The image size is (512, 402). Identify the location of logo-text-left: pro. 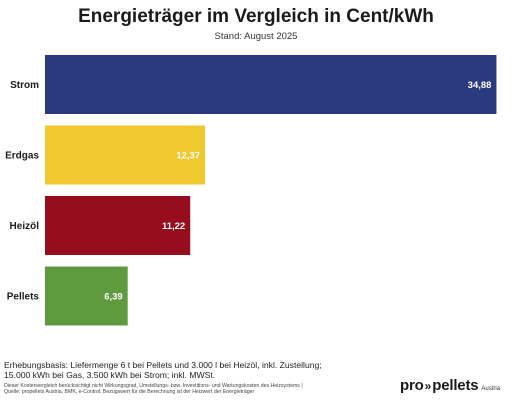
(412, 385).